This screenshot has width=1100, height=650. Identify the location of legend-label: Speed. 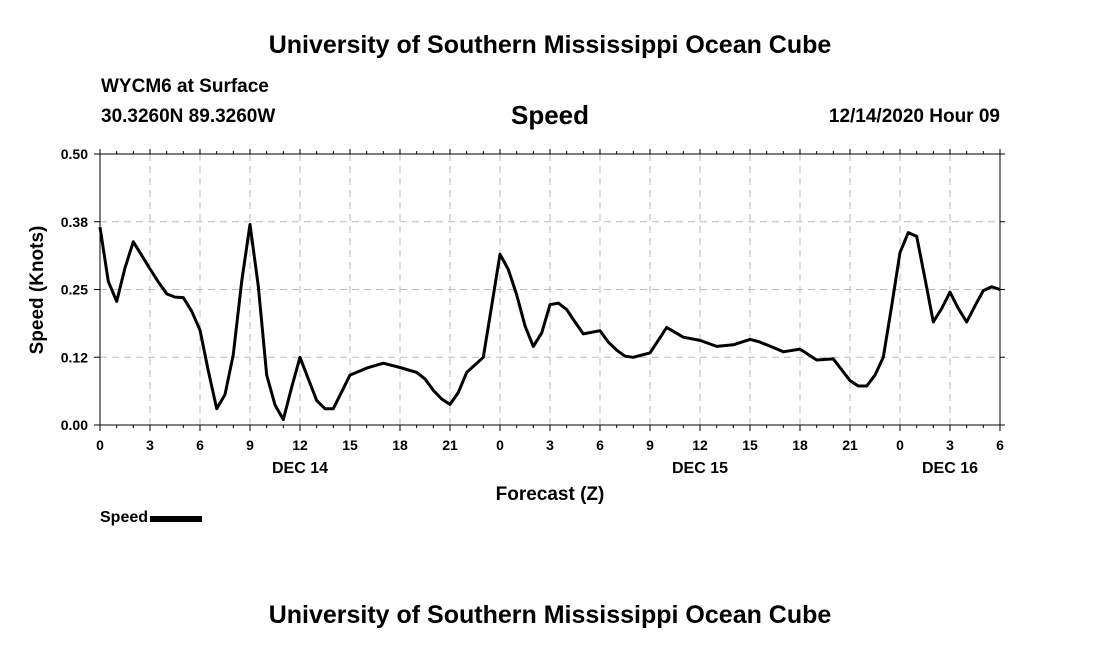
(124, 517).